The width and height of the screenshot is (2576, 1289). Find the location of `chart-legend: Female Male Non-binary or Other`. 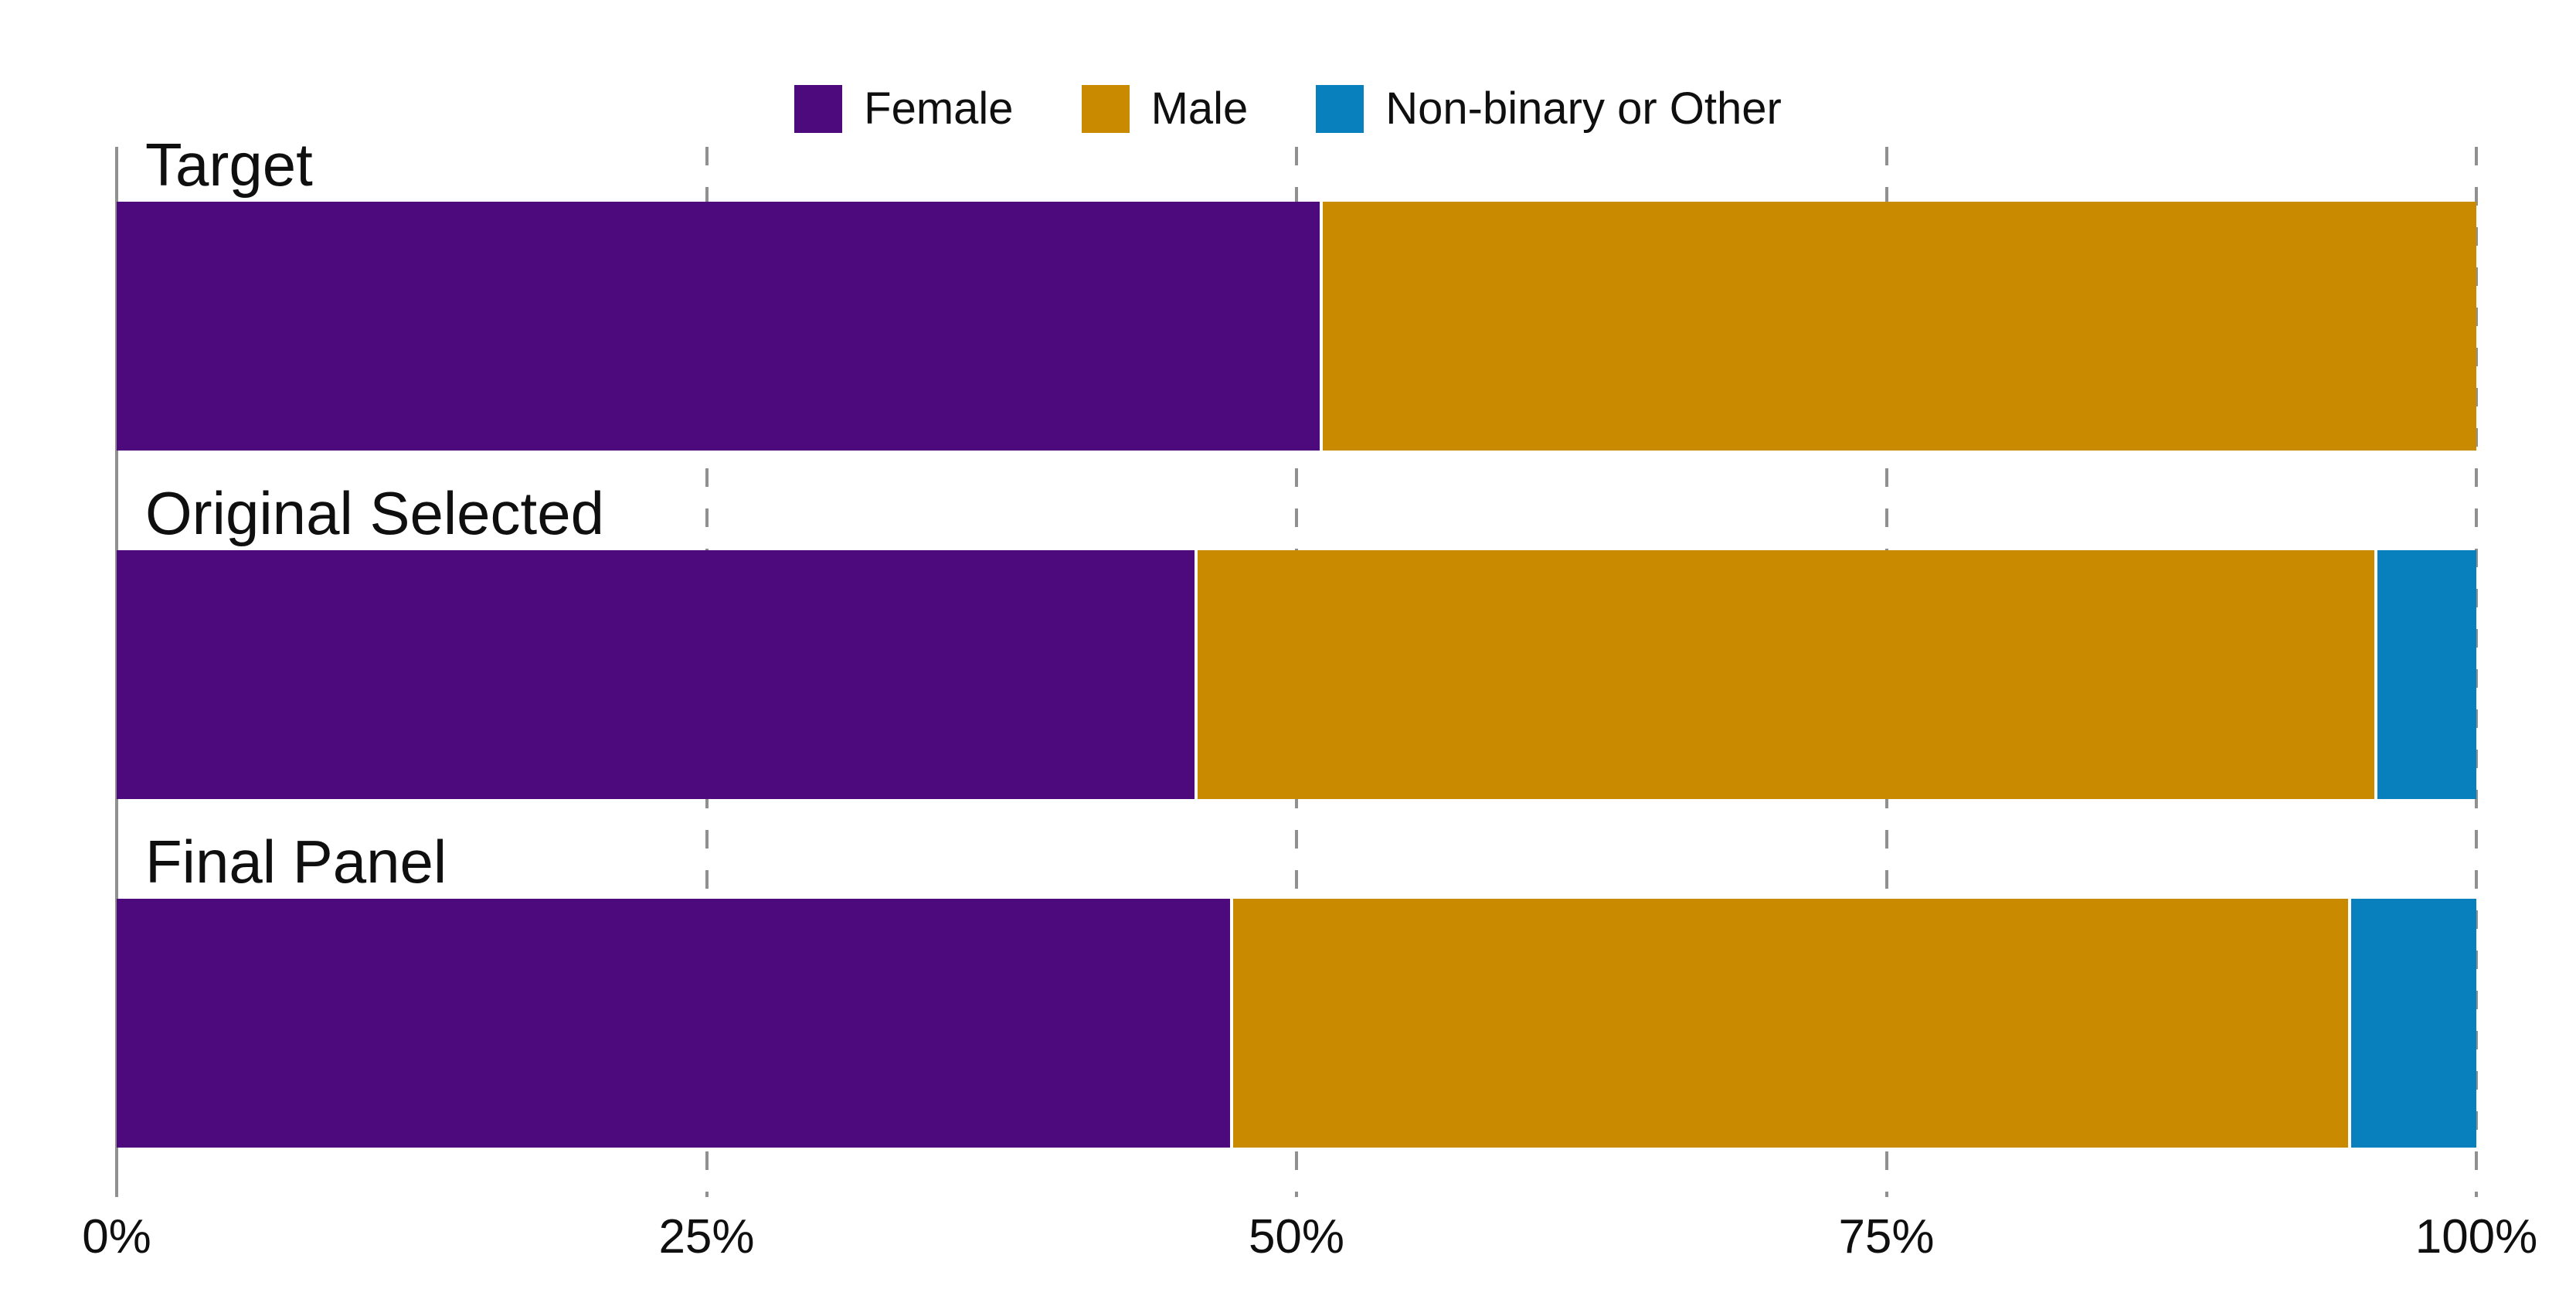

chart-legend: Female Male Non-binary or Other is located at coordinates (1288, 109).